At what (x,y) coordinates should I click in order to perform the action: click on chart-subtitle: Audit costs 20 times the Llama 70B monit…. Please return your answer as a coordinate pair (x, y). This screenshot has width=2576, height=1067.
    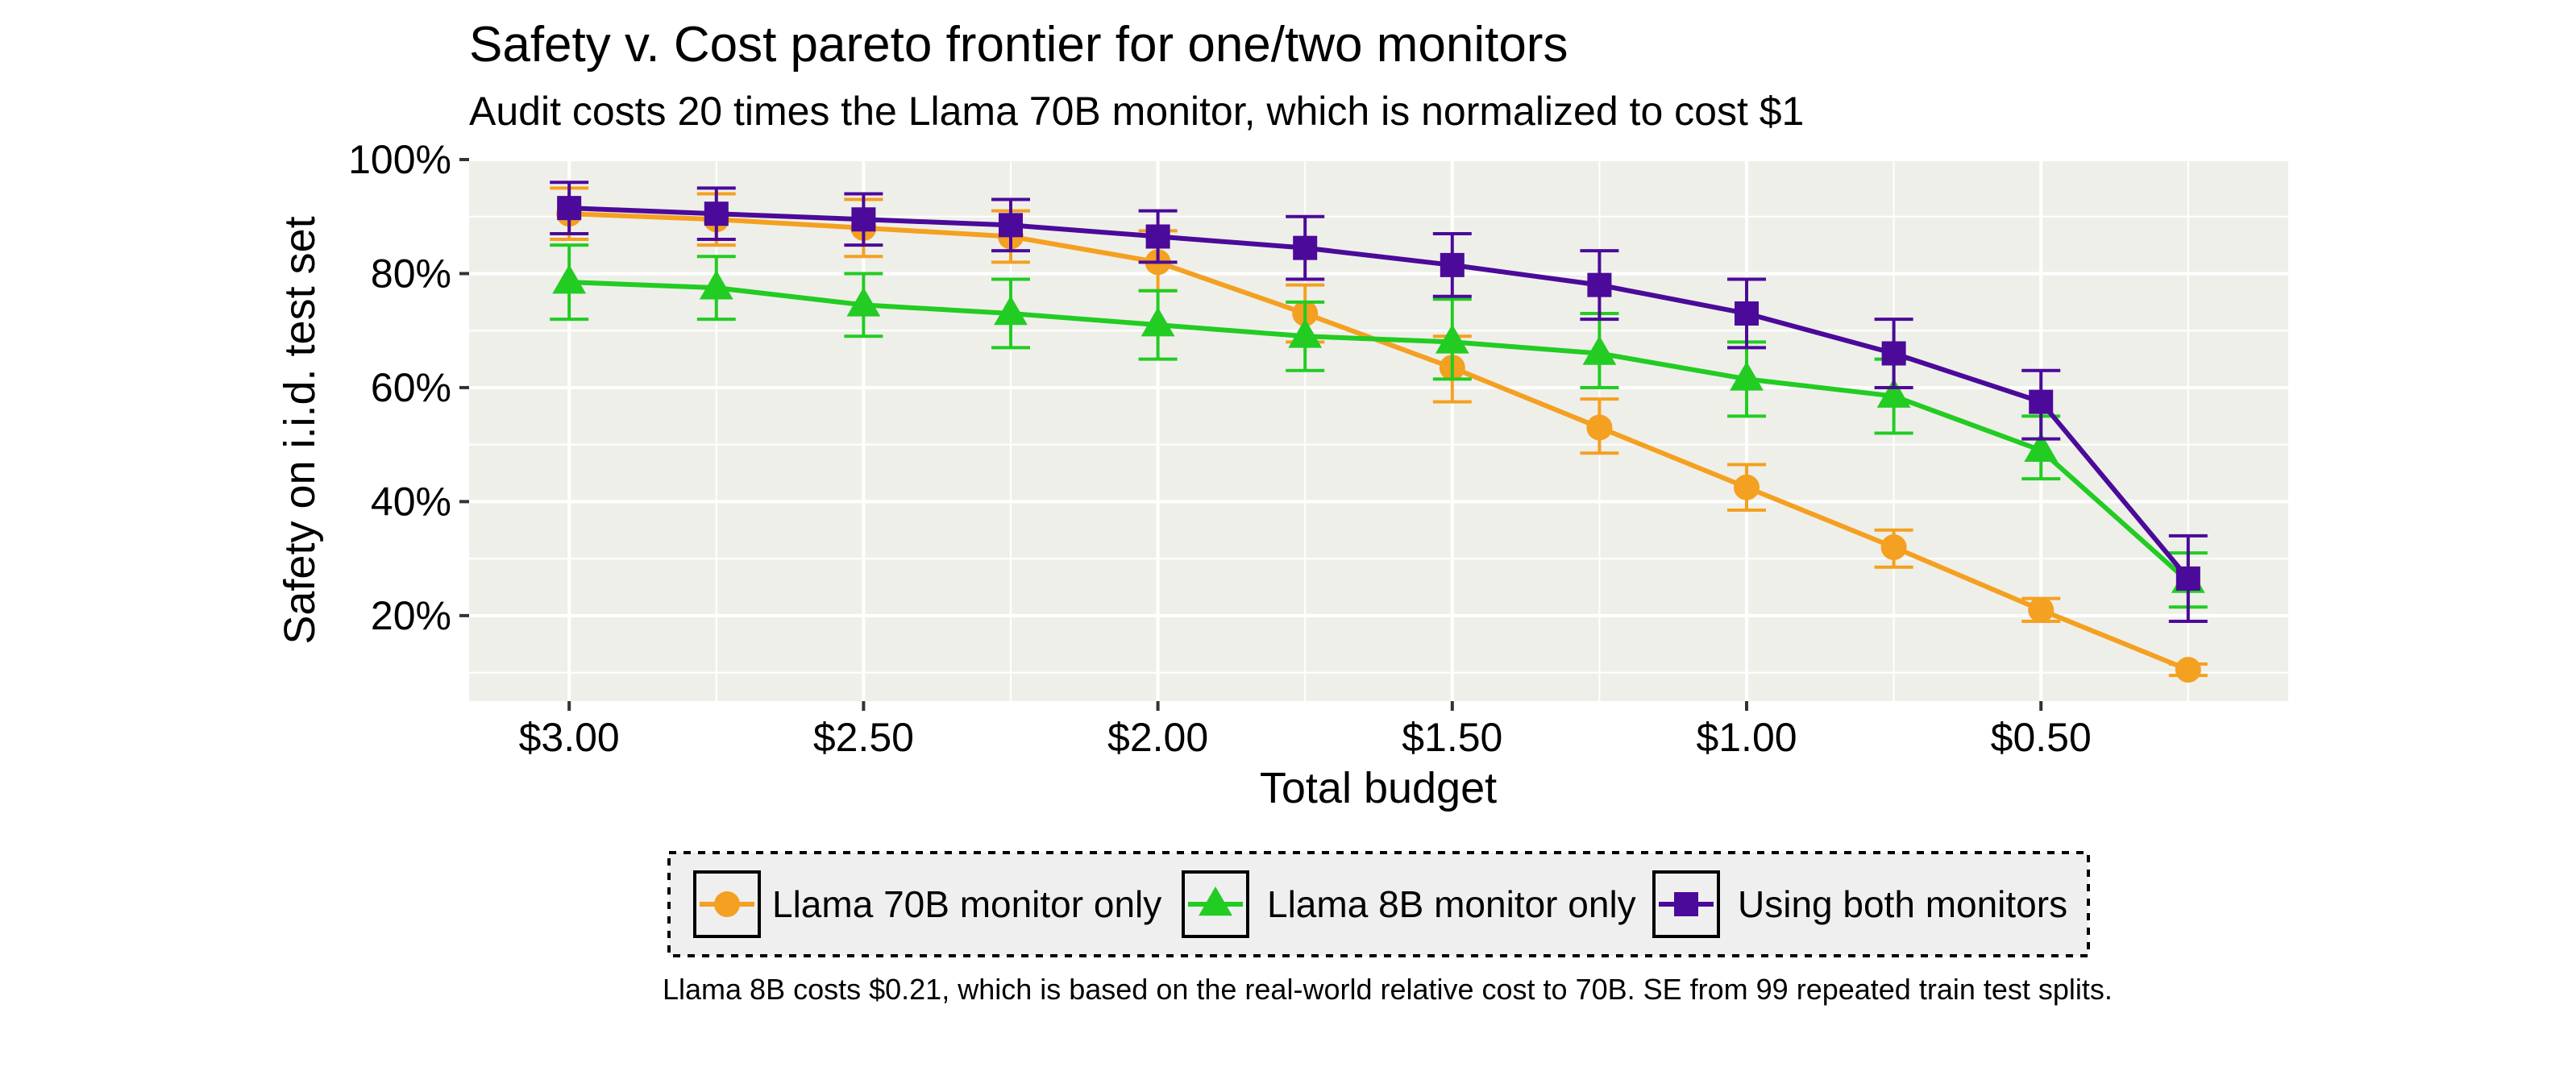
    Looking at the image, I should click on (1136, 112).